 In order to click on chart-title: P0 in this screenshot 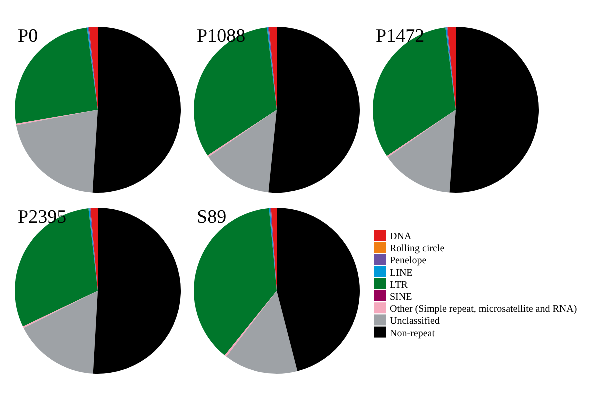, I will do `click(28, 36)`.